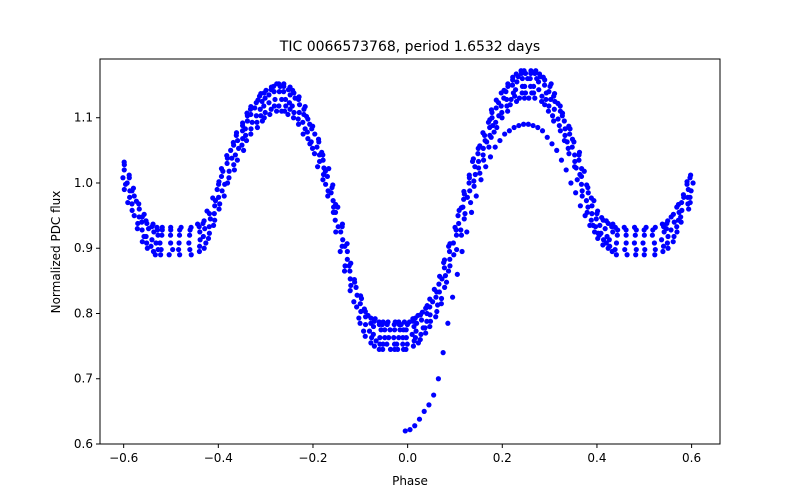 Image resolution: width=800 pixels, height=500 pixels. What do you see at coordinates (410, 481) in the screenshot?
I see `x-axis-label: Phase` at bounding box center [410, 481].